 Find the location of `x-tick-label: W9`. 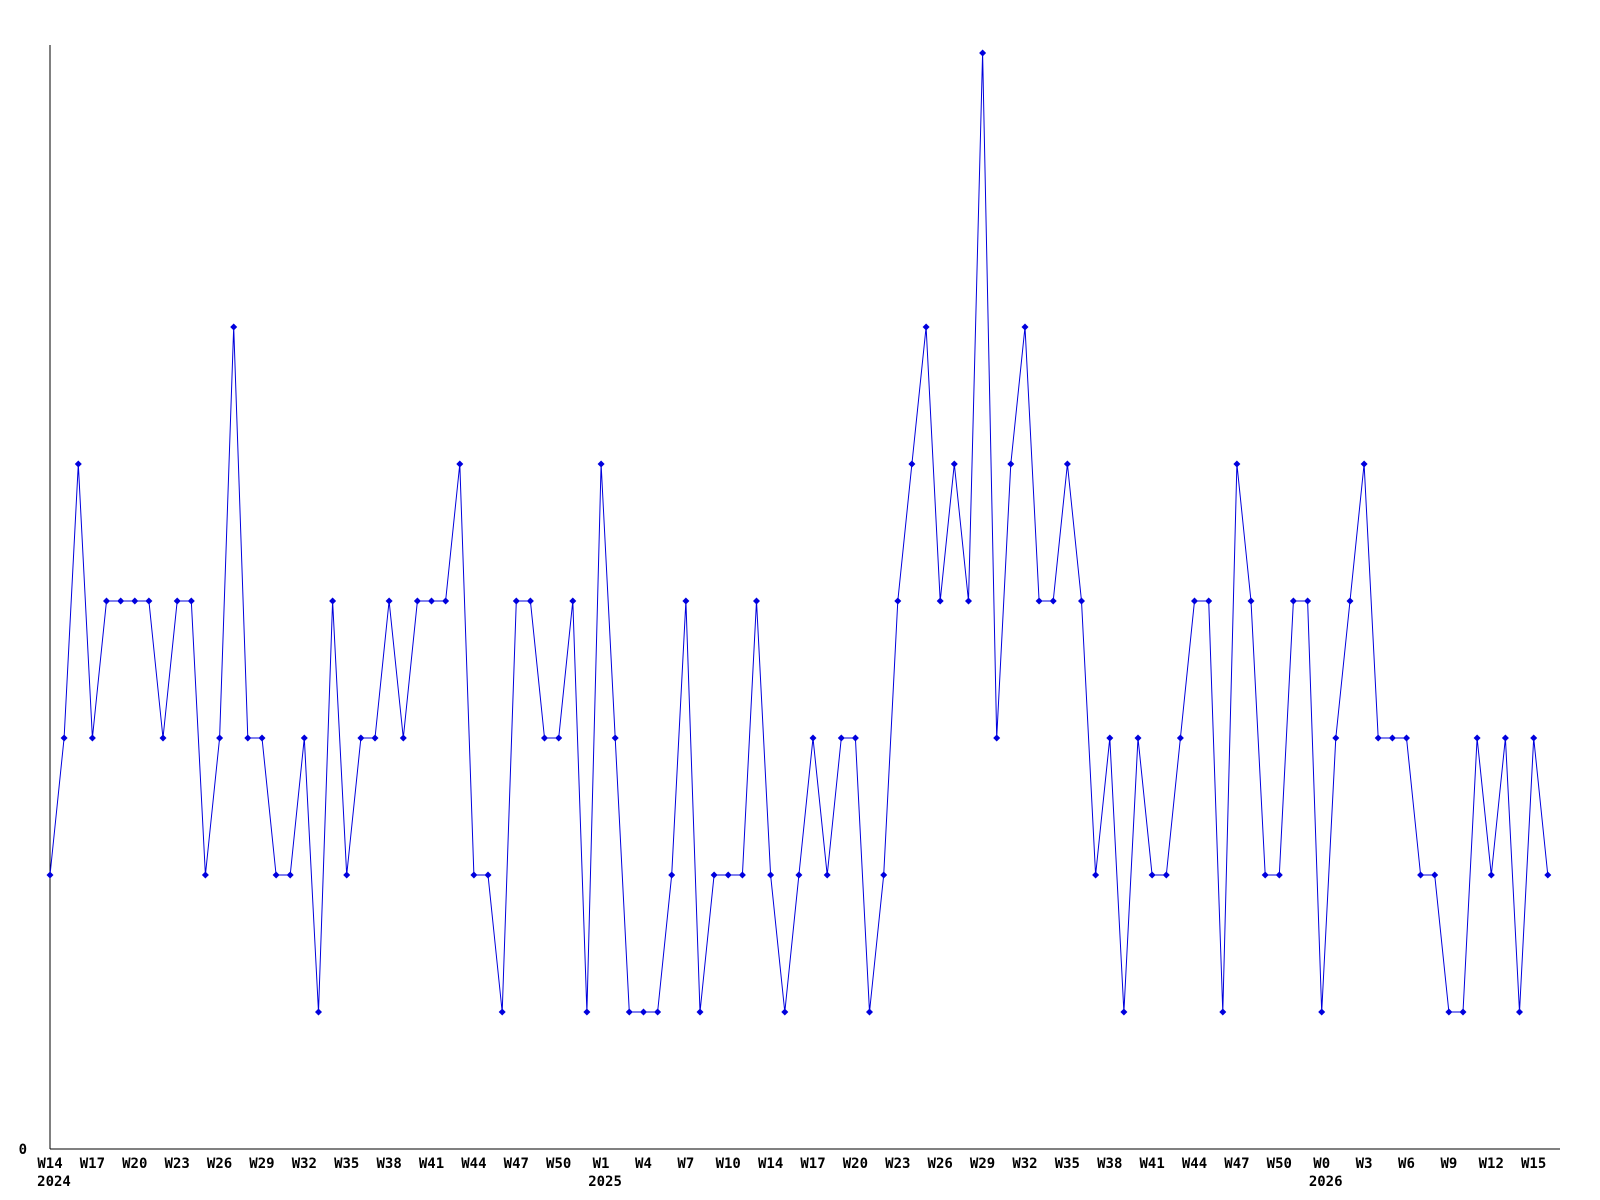

x-tick-label: W9 is located at coordinates (1448, 1164).